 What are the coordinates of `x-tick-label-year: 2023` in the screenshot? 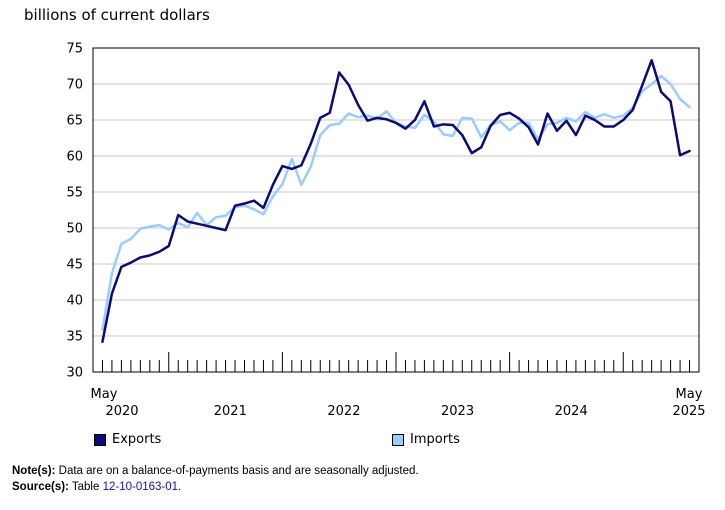 It's located at (457, 411).